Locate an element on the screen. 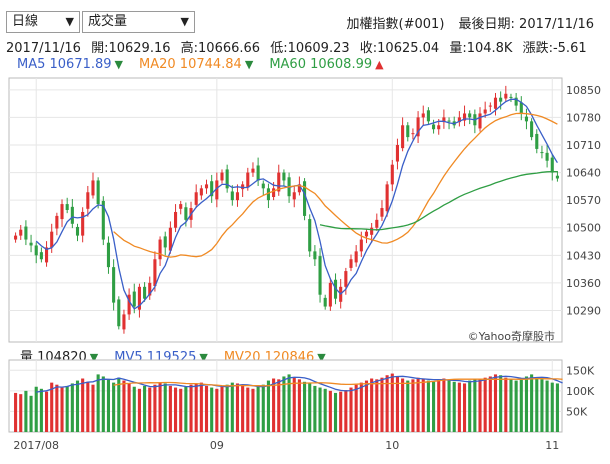 This screenshot has width=610, height=464. indicator-select: 成交量 ▼ is located at coordinates (138, 22).